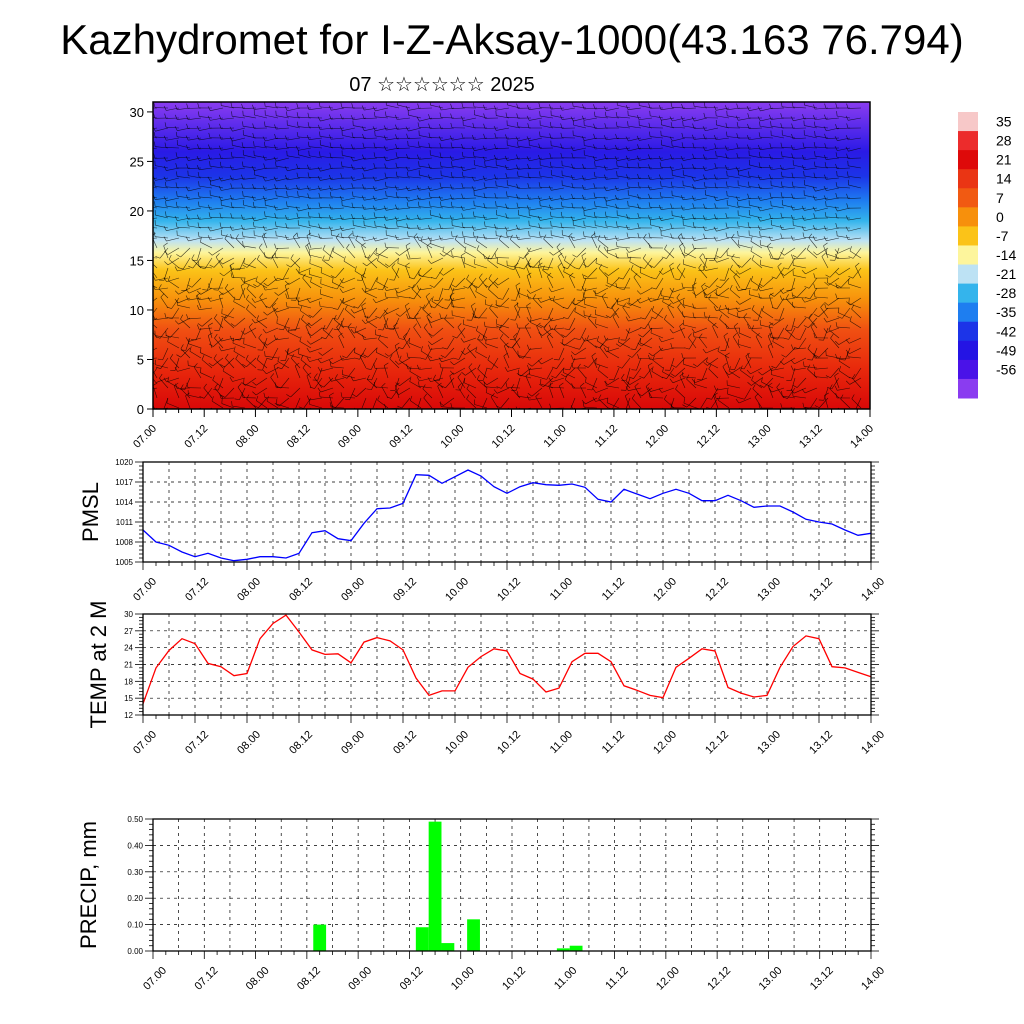 The width and height of the screenshot is (1024, 1024). I want to click on x-tick-label: 10.12, so click(509, 590).